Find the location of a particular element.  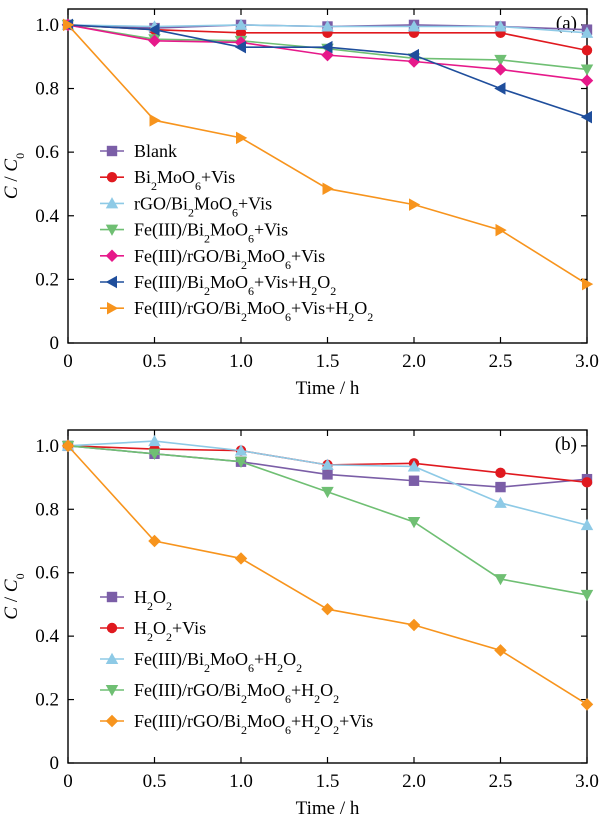

legend-label: H2O2+Vis is located at coordinates (170, 631).